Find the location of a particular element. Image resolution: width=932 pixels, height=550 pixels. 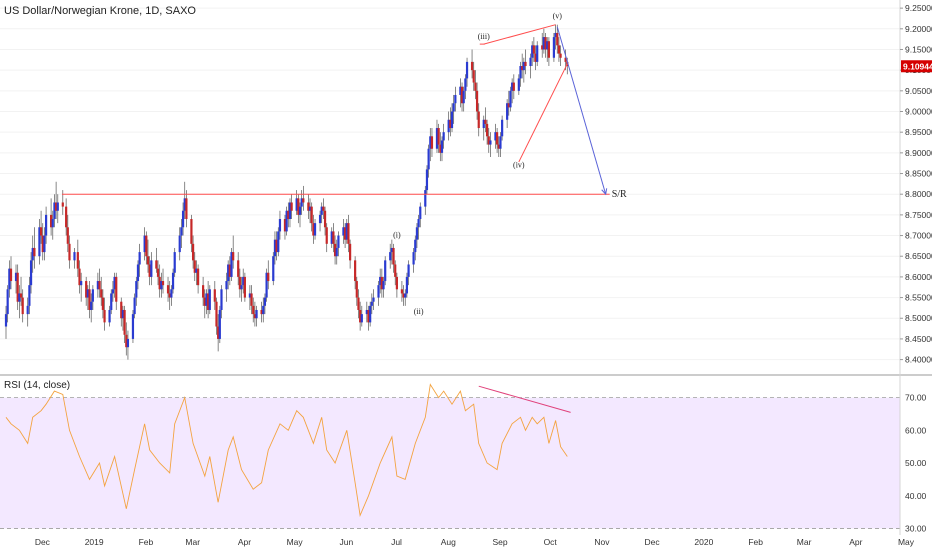

wave-label: (iv) is located at coordinates (519, 164).